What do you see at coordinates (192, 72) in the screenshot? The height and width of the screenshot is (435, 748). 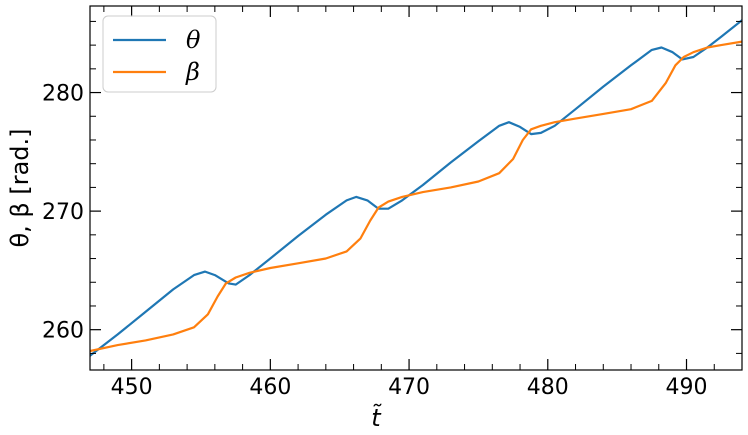 I see `legend-label: β` at bounding box center [192, 72].